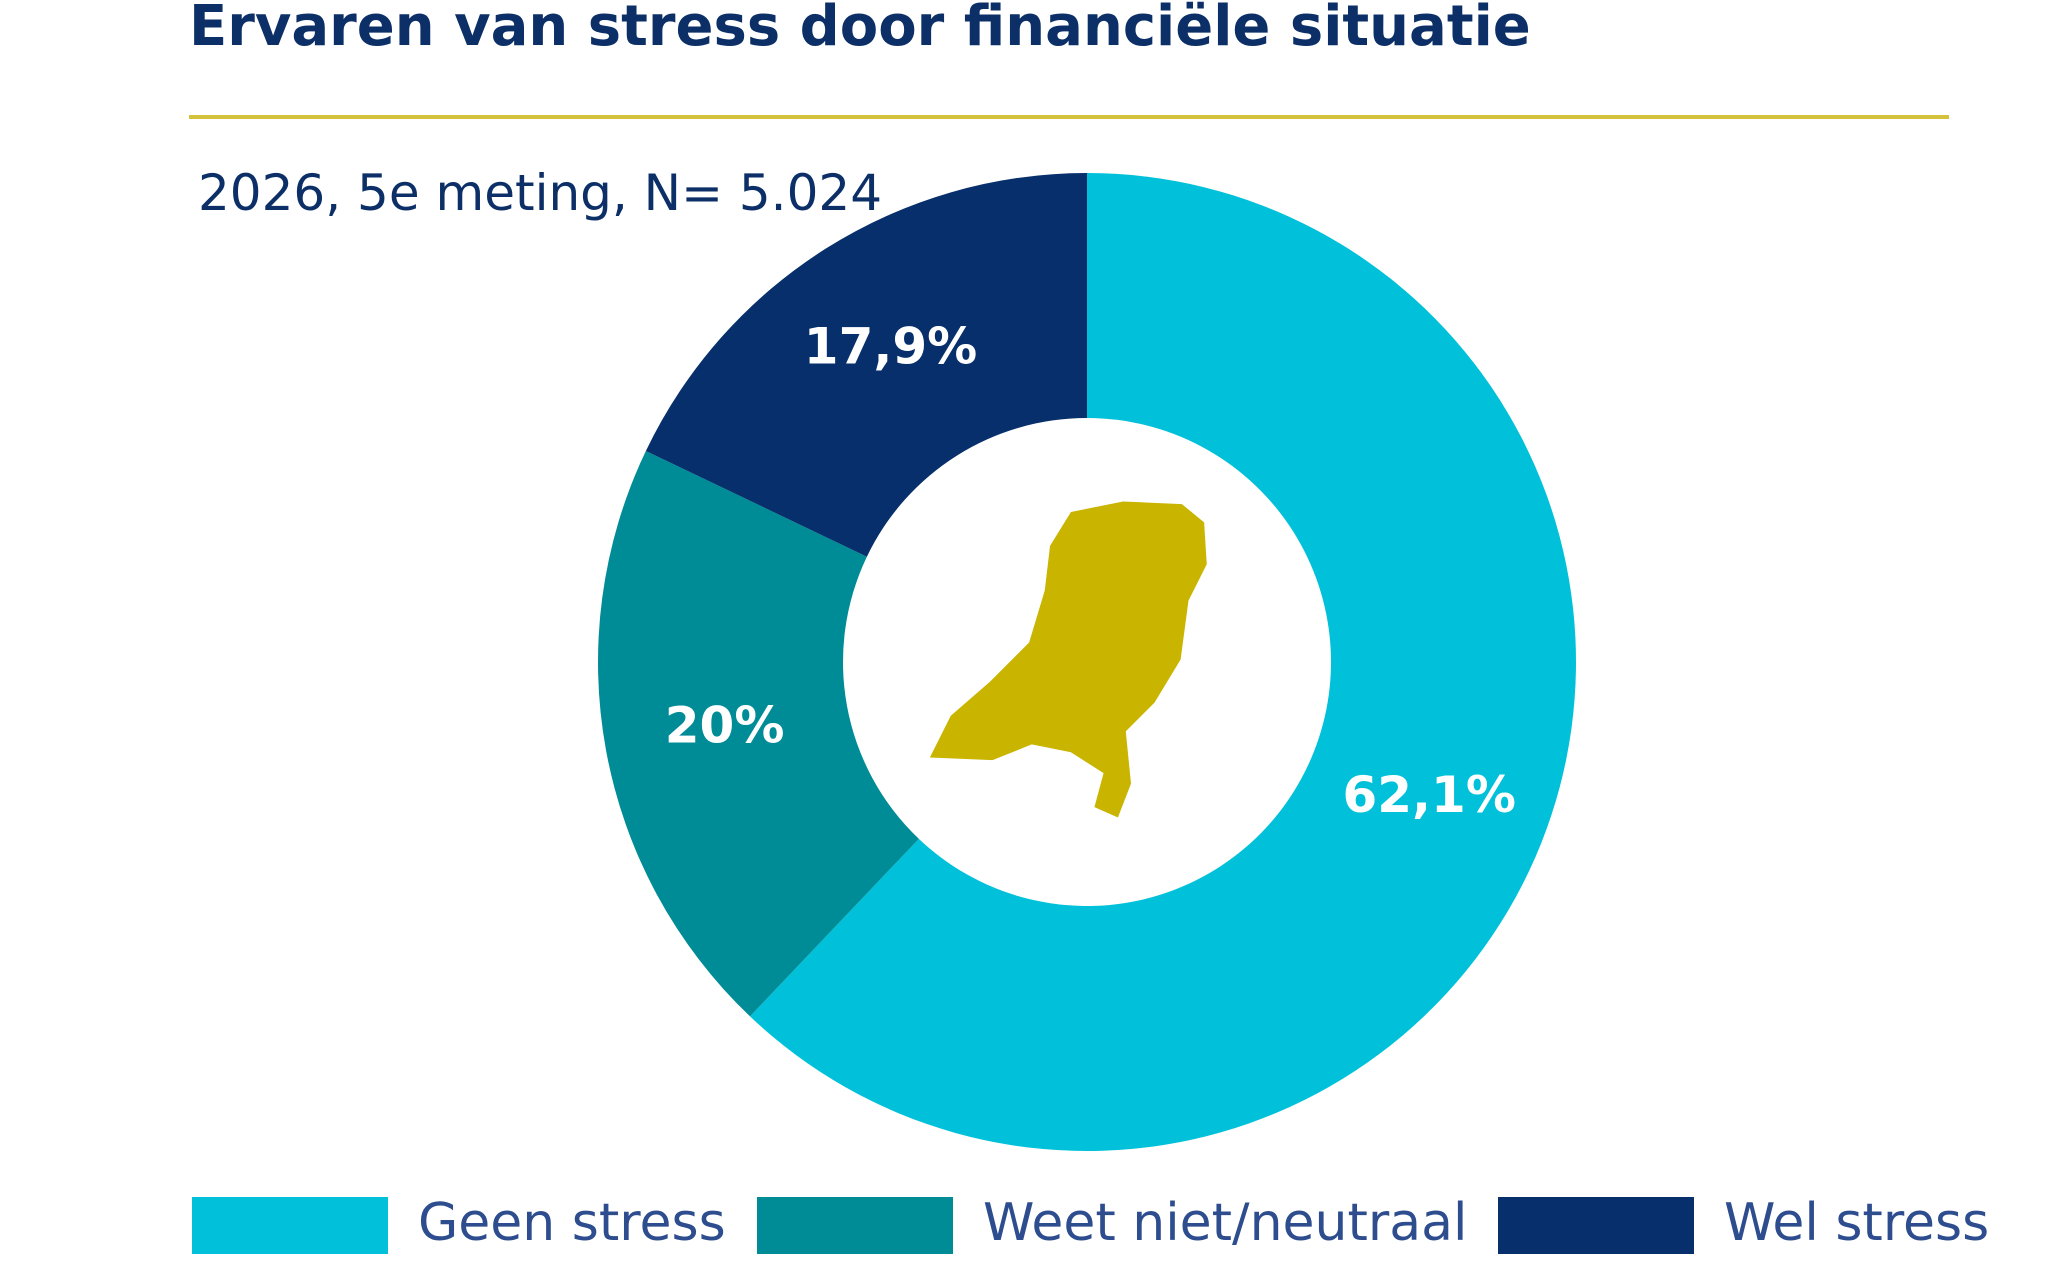  I want to click on chart-subtitle: 2026, 5e meting, N= 5.024, so click(540, 193).